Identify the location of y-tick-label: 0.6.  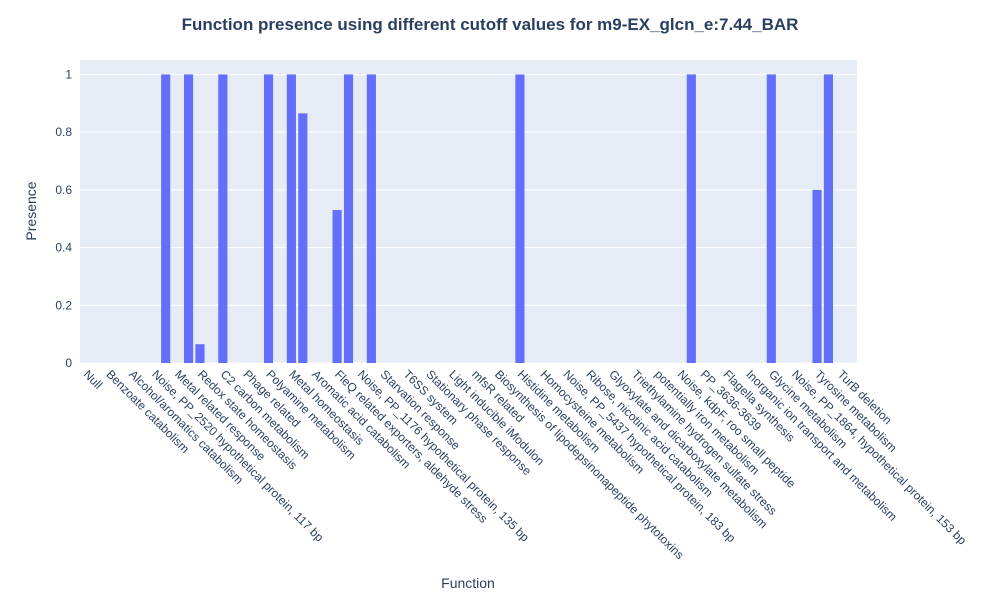
(63, 190).